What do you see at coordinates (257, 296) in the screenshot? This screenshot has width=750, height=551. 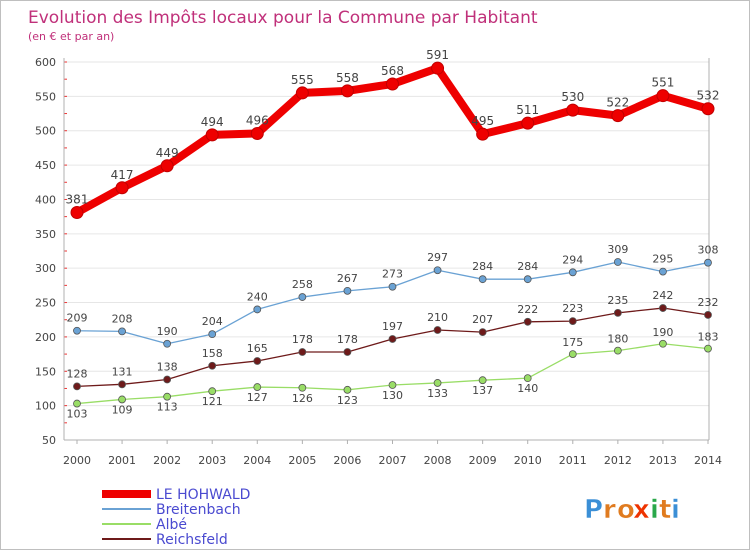 I see `data-label: 240` at bounding box center [257, 296].